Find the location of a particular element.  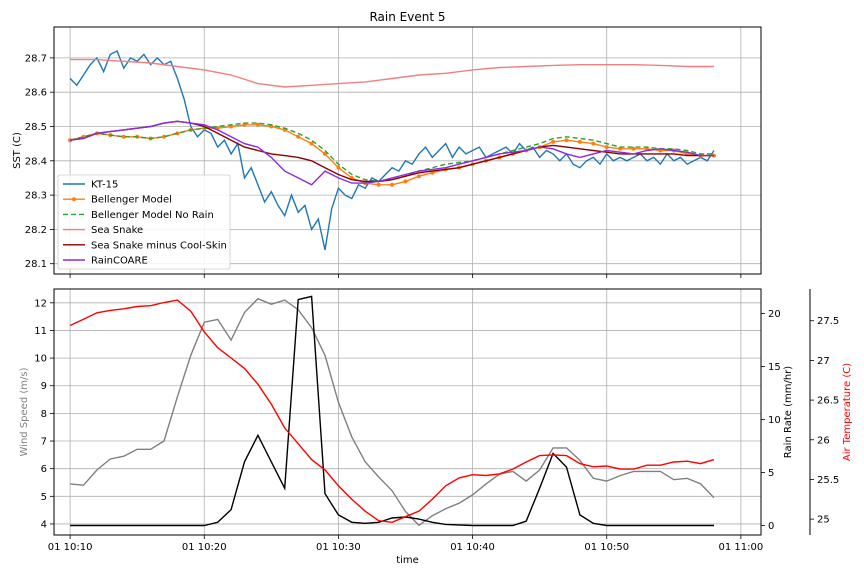

legend-marker is located at coordinates (74, 199).